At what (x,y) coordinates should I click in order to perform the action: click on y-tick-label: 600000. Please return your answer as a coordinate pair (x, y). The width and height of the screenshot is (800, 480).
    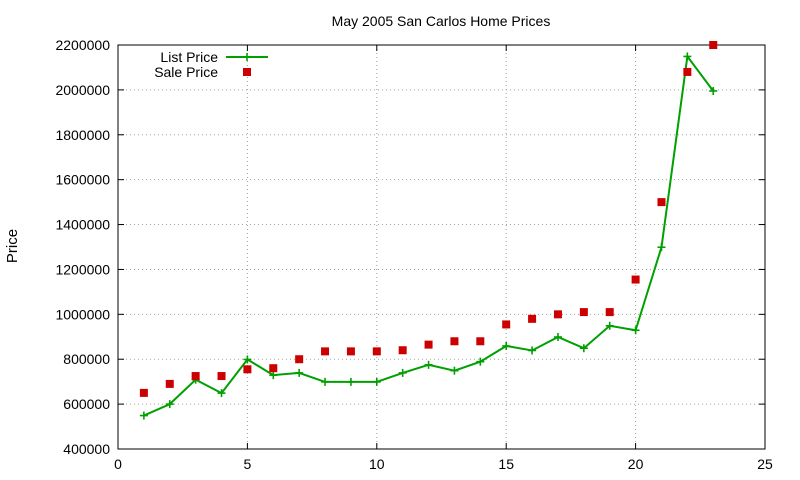
    Looking at the image, I should click on (86, 404).